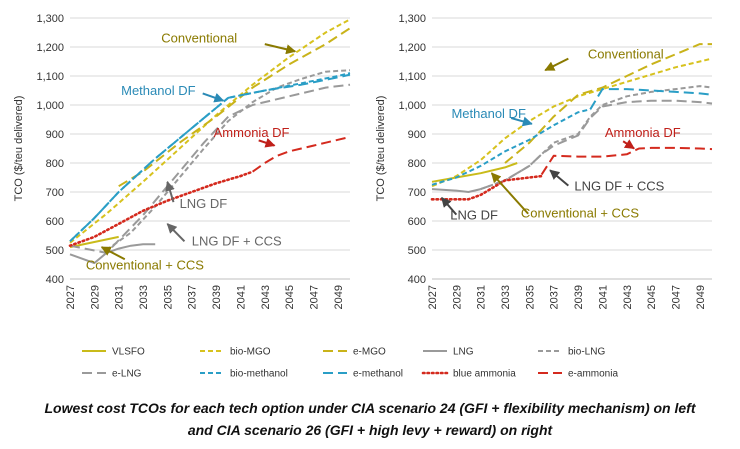 The width and height of the screenshot is (740, 449). Describe the element at coordinates (643, 132) in the screenshot. I see `annotation-label: Ammonia DF` at that location.